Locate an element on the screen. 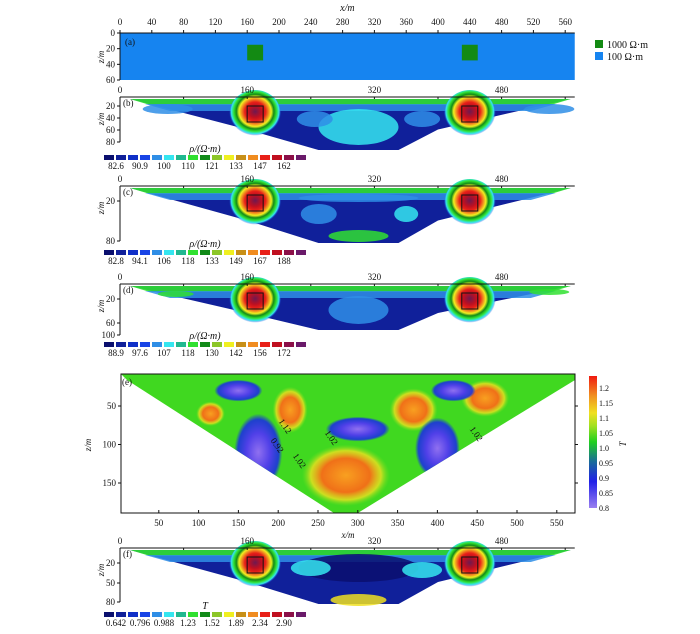 Image resolution: width=700 pixels, height=634 pixels. colorbar-label: 142 is located at coordinates (236, 353).